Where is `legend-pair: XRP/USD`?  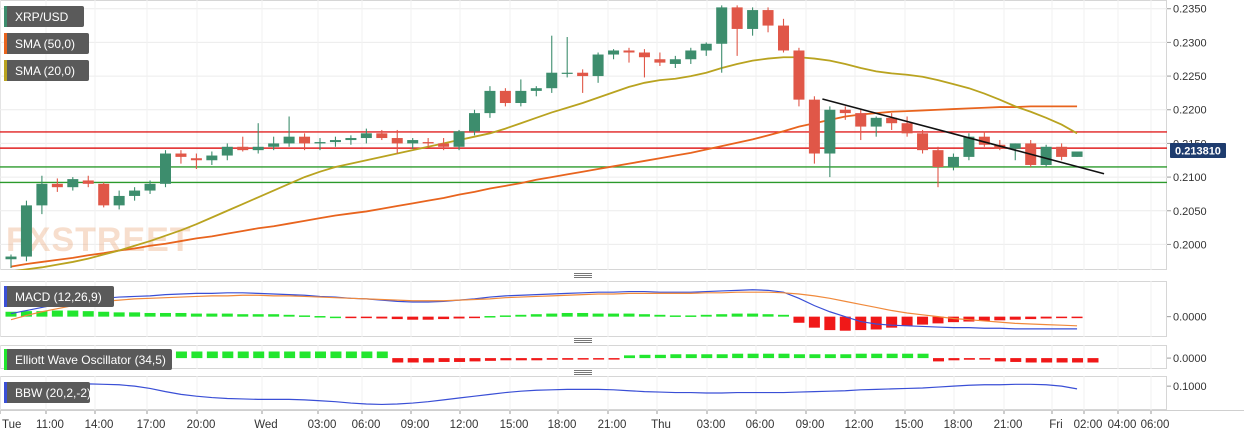 legend-pair: XRP/USD is located at coordinates (44, 16).